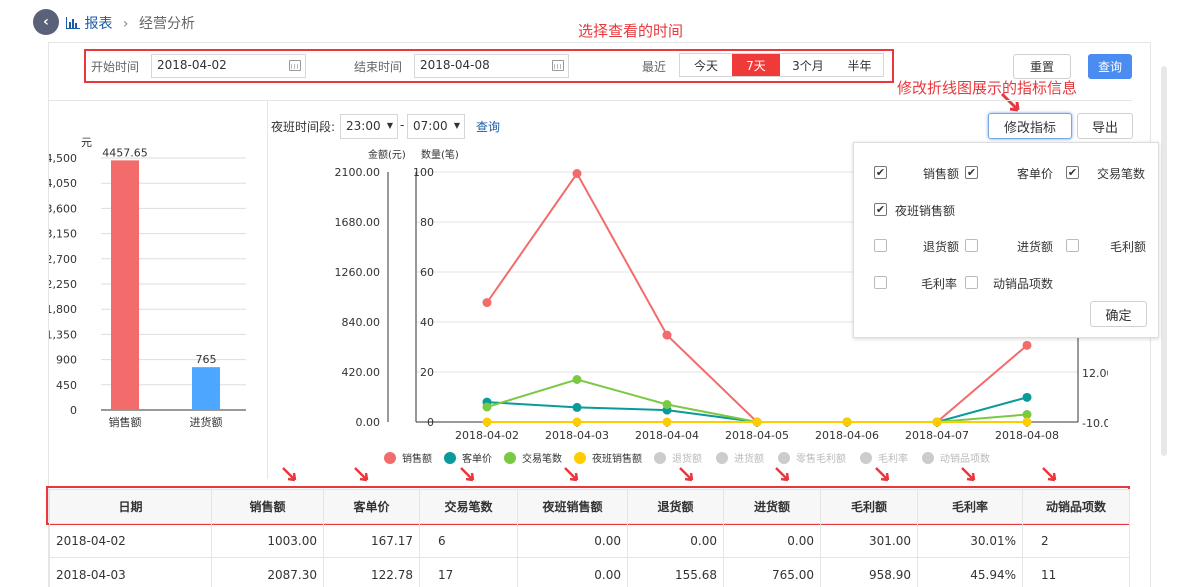 This screenshot has width=1181, height=587. Describe the element at coordinates (423, 172) in the screenshot. I see `y2-tick-label: 100` at that location.